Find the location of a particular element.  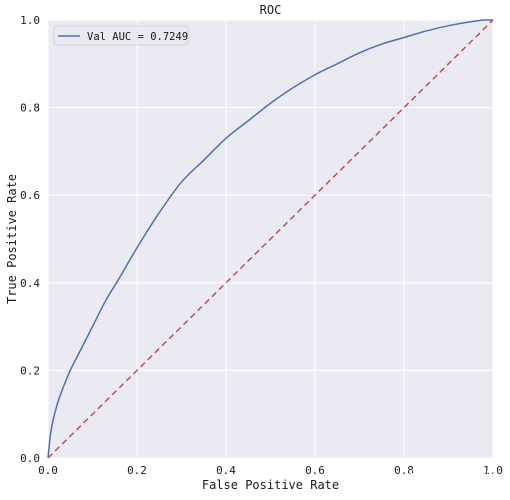

x-tick-label: 0.2 is located at coordinates (137, 470).